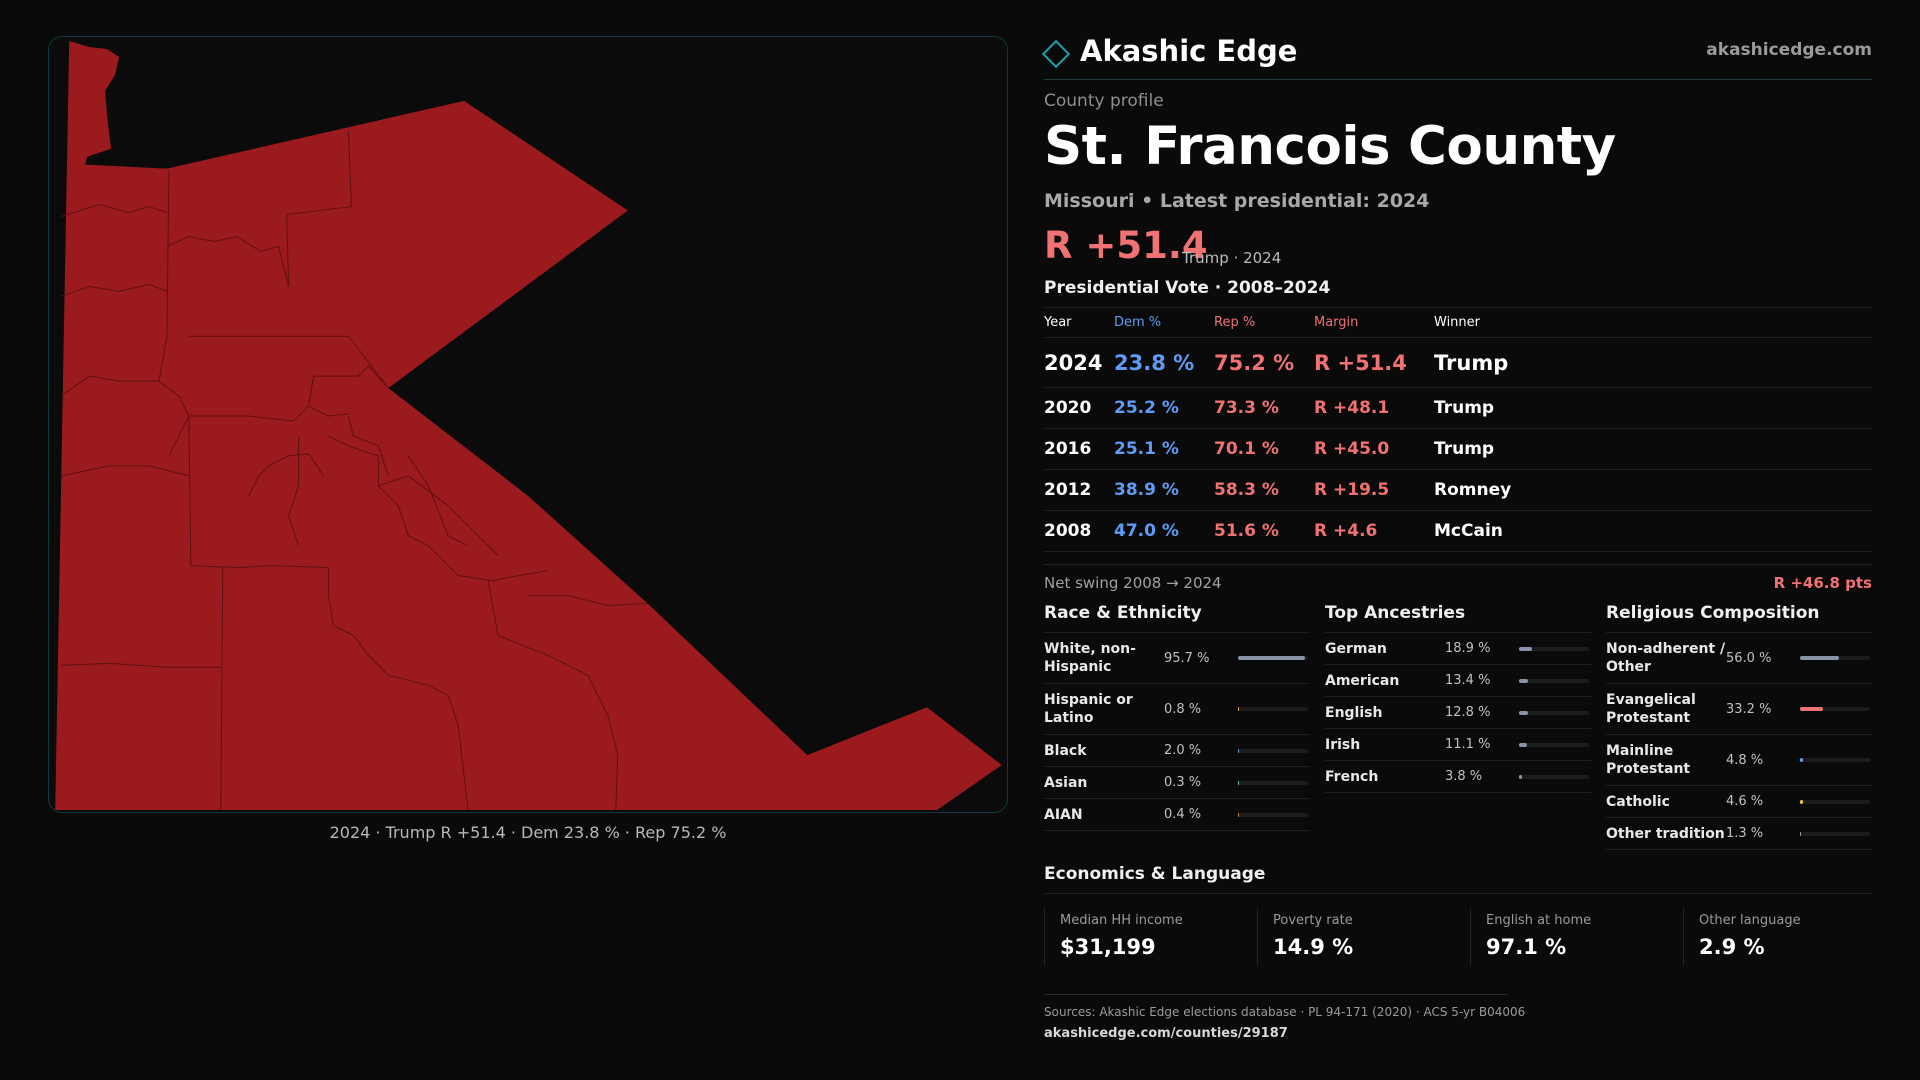 The image size is (1920, 1080). I want to click on economics-title: Economics & Language, so click(1155, 874).